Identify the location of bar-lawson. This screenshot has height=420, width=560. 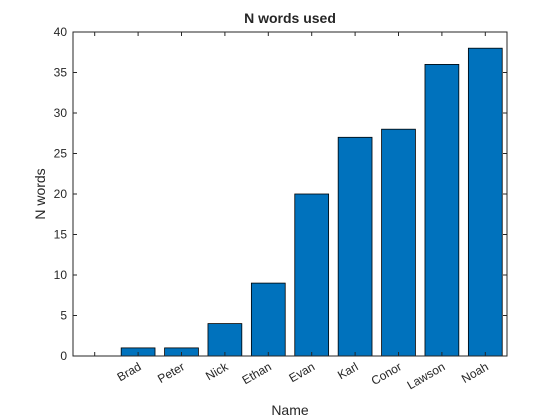
(442, 210).